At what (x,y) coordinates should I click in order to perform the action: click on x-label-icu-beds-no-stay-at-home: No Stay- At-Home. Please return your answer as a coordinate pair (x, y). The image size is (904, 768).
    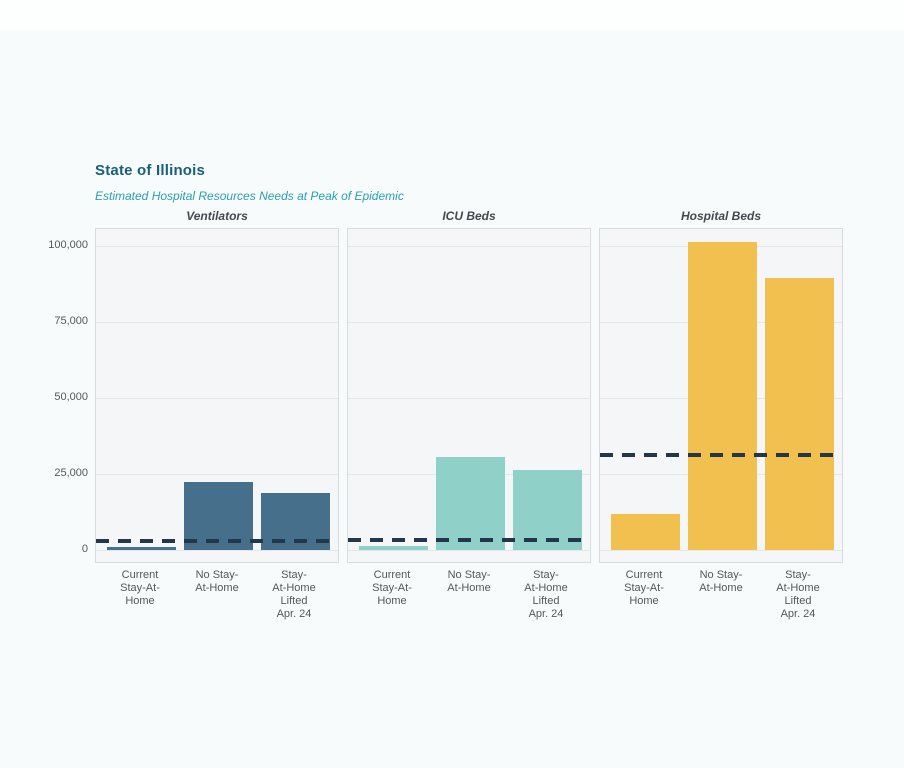
    Looking at the image, I should click on (469, 582).